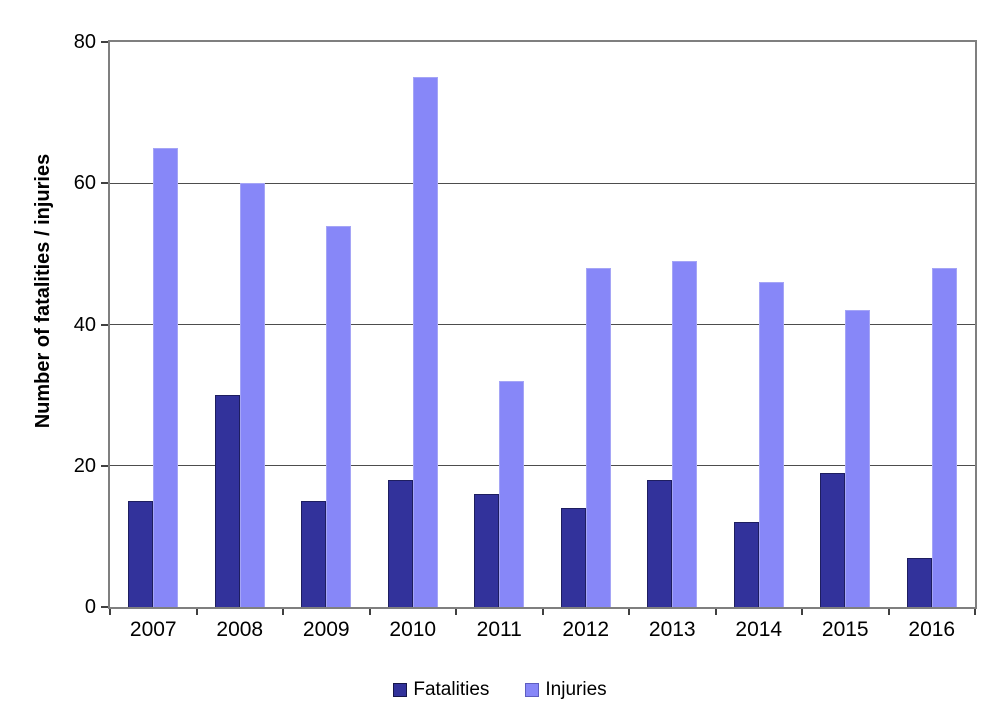 This screenshot has width=1000, height=723. I want to click on legend-label-fatalities: Fatalities, so click(451, 689).